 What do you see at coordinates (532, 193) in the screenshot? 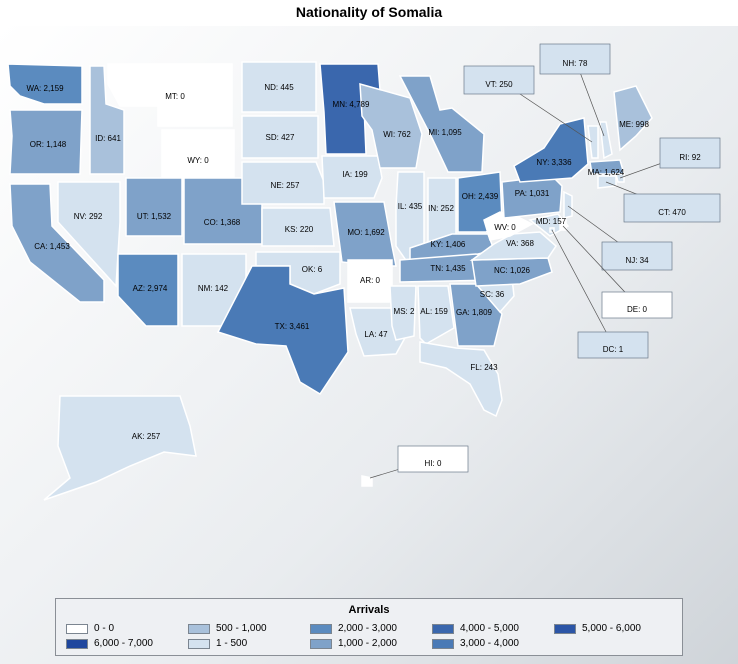
I see `state-label-pa: PA: 1,031` at bounding box center [532, 193].